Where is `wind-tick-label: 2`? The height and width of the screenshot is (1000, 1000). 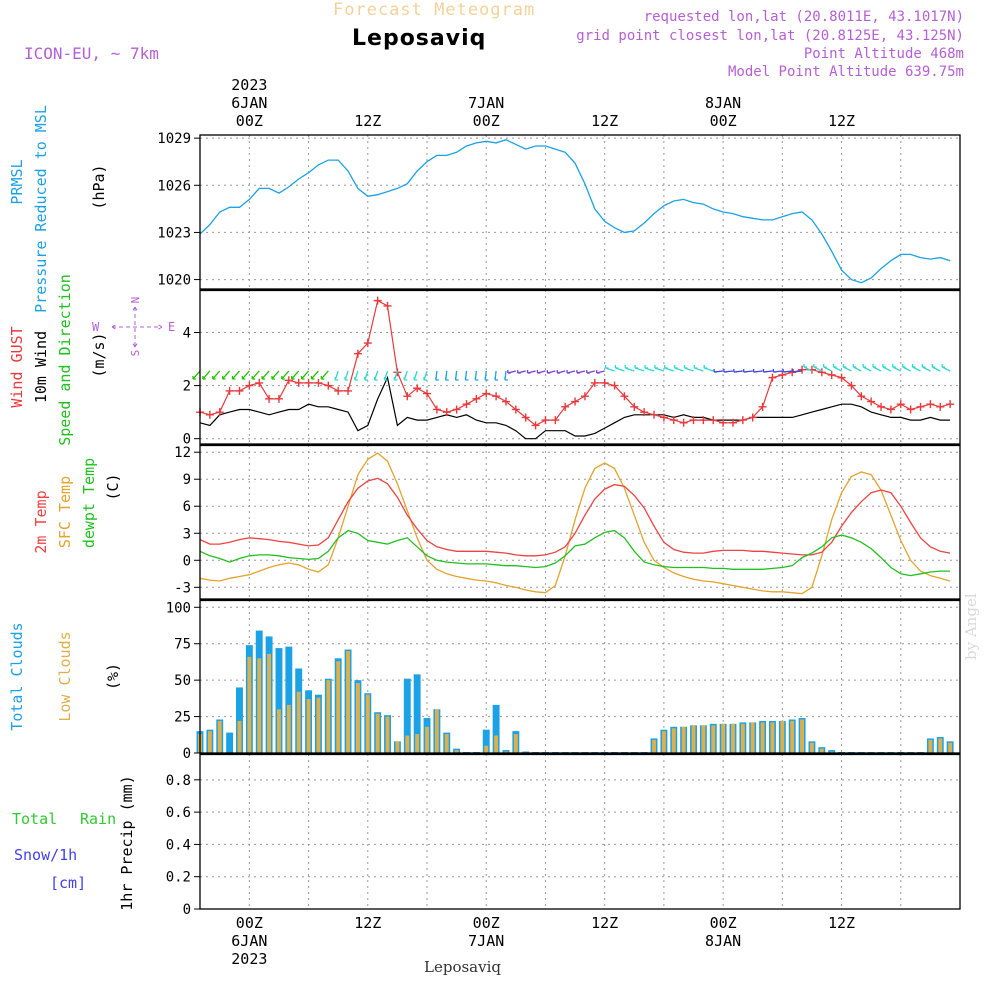
wind-tick-label: 2 is located at coordinates (187, 387).